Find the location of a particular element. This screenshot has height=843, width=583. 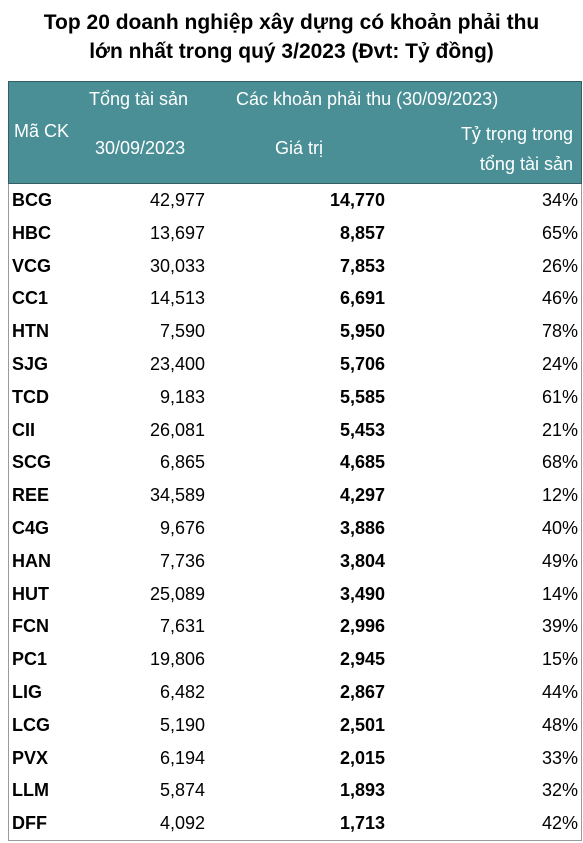

cell-ma-ck: BCG is located at coordinates (32, 200).